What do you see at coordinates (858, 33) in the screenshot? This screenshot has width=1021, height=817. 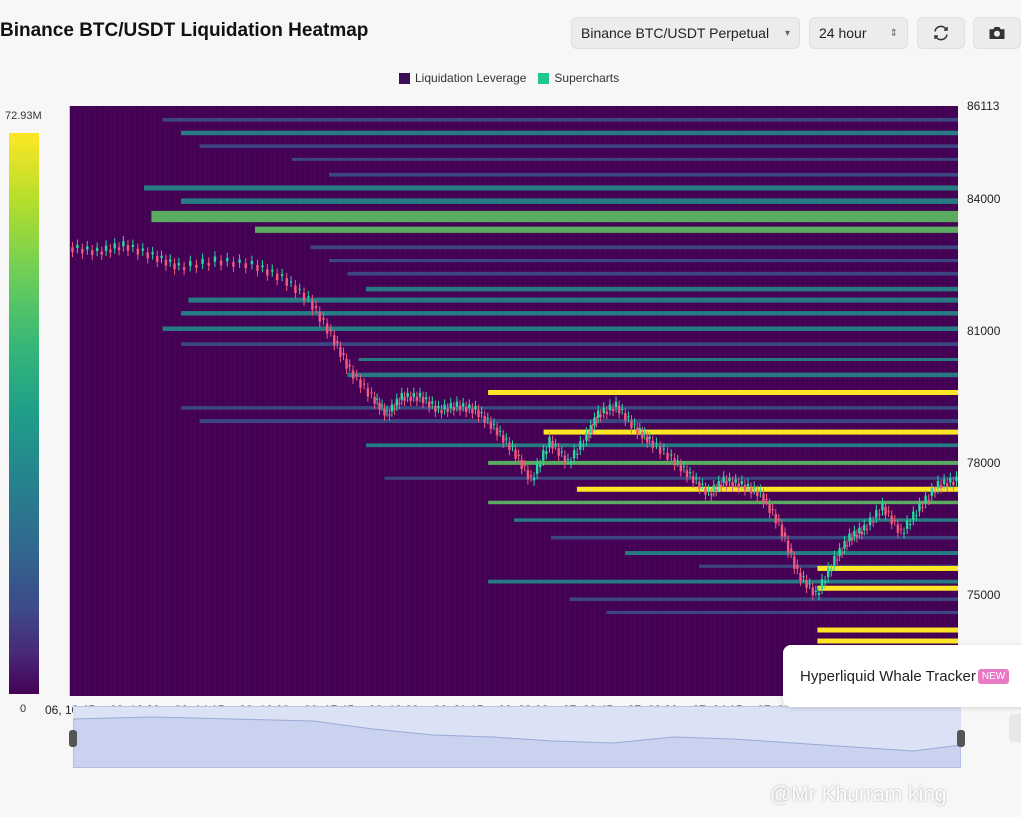 I see `time-range-select: 24 hour ⇕` at bounding box center [858, 33].